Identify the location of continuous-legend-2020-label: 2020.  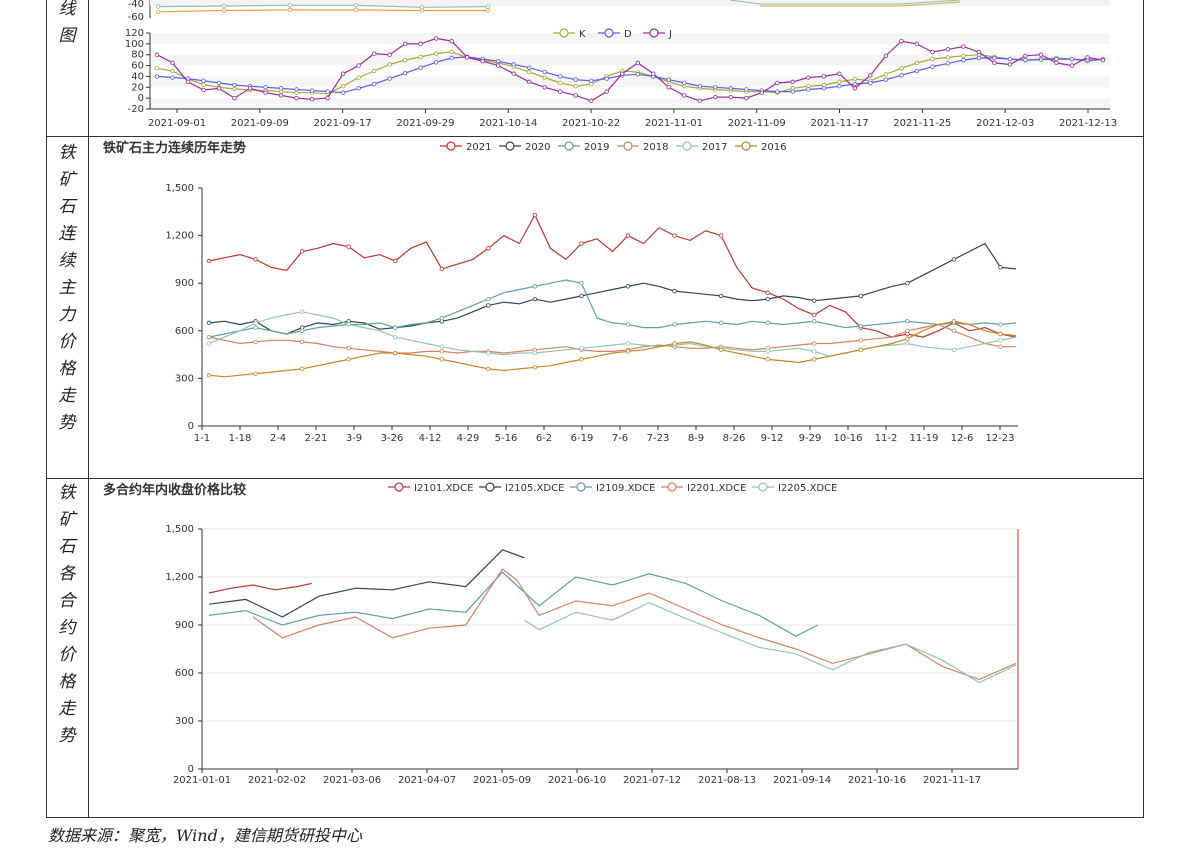
(537, 147).